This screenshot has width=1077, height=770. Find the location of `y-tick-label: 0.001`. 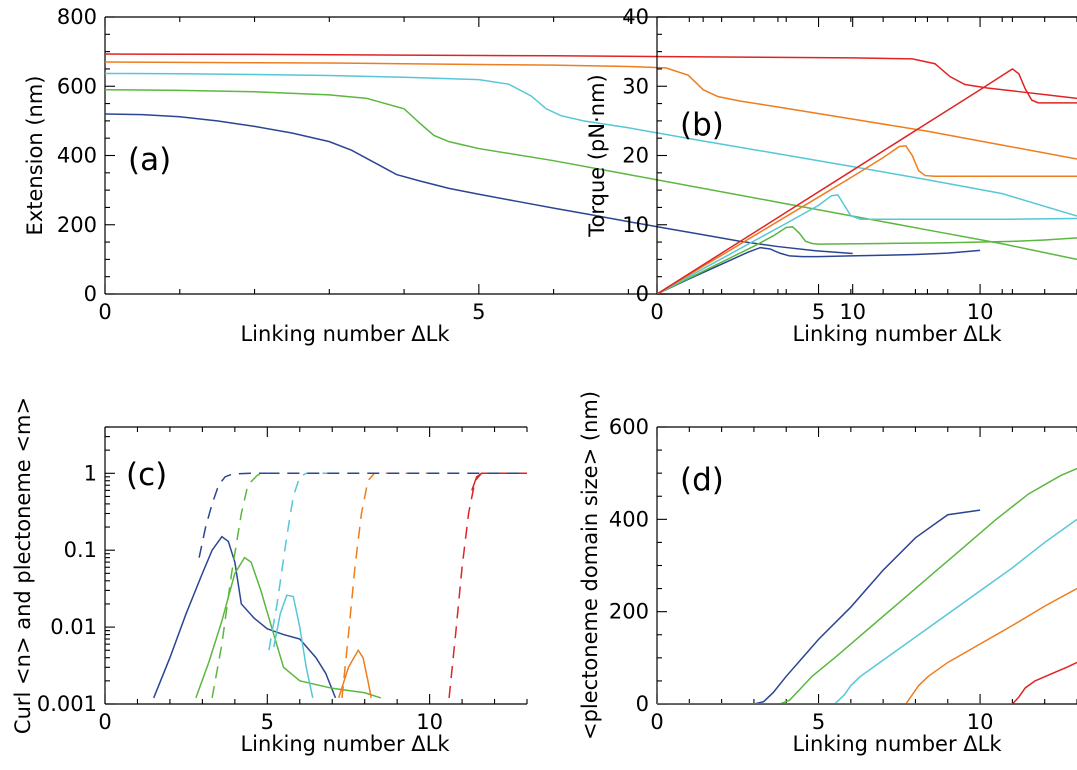

y-tick-label: 0.001 is located at coordinates (67, 704).